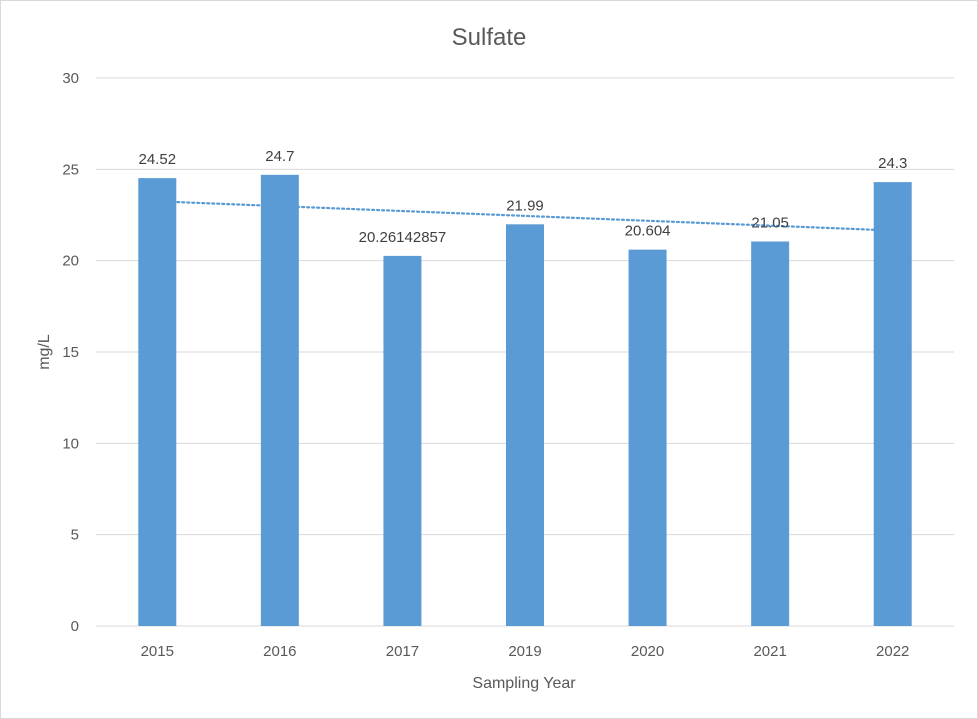 The height and width of the screenshot is (719, 978). What do you see at coordinates (489, 37) in the screenshot?
I see `chart-title: Sulfate` at bounding box center [489, 37].